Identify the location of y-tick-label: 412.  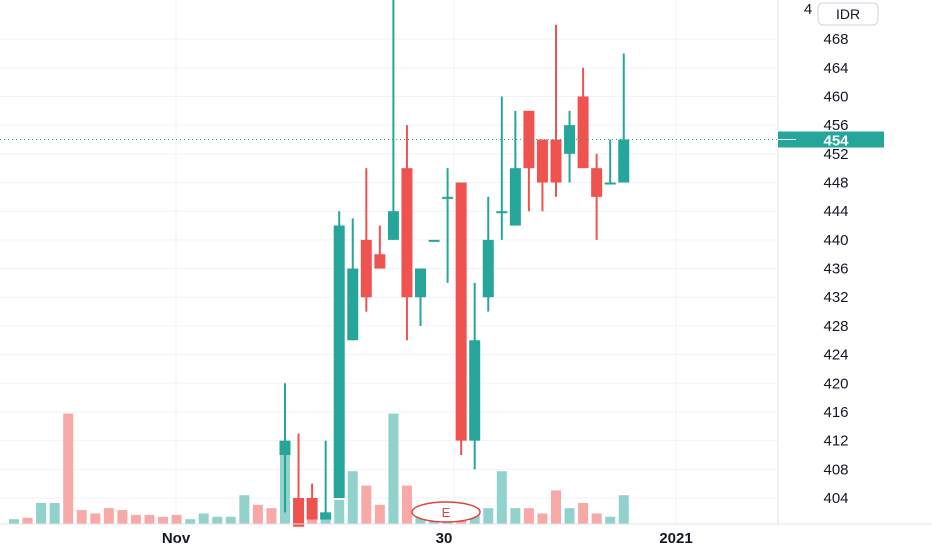
(835, 441).